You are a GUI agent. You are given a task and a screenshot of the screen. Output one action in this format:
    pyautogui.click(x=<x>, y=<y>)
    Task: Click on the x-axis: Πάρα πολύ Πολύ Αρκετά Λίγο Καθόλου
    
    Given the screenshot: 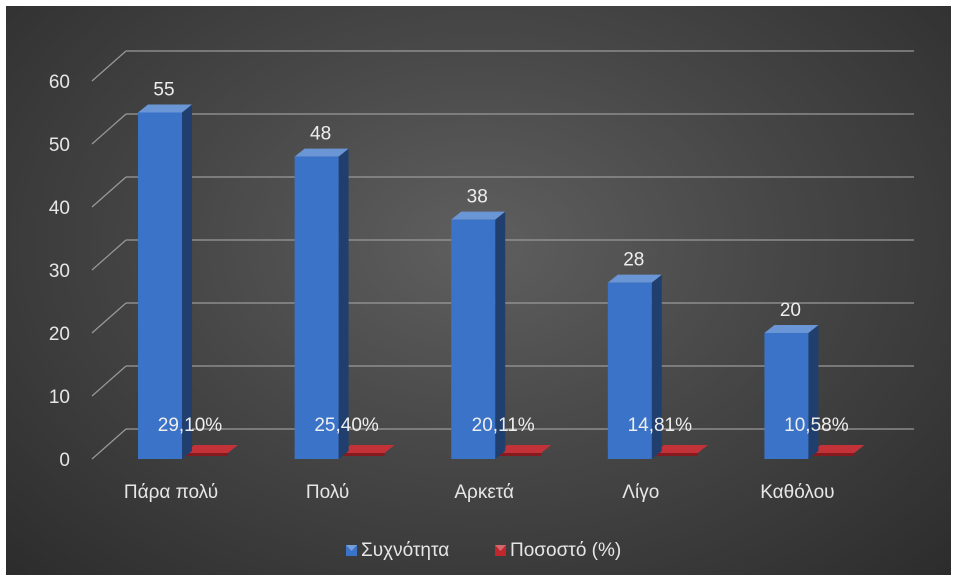 What is the action you would take?
    pyautogui.click(x=479, y=492)
    